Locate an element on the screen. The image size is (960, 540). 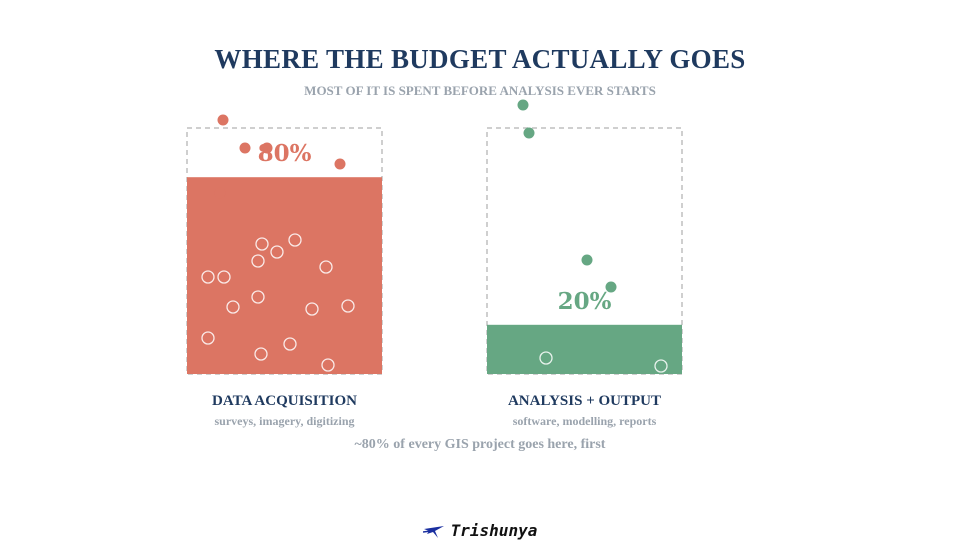
category-description-1: surveys, imagery, digitizing is located at coordinates (285, 421).